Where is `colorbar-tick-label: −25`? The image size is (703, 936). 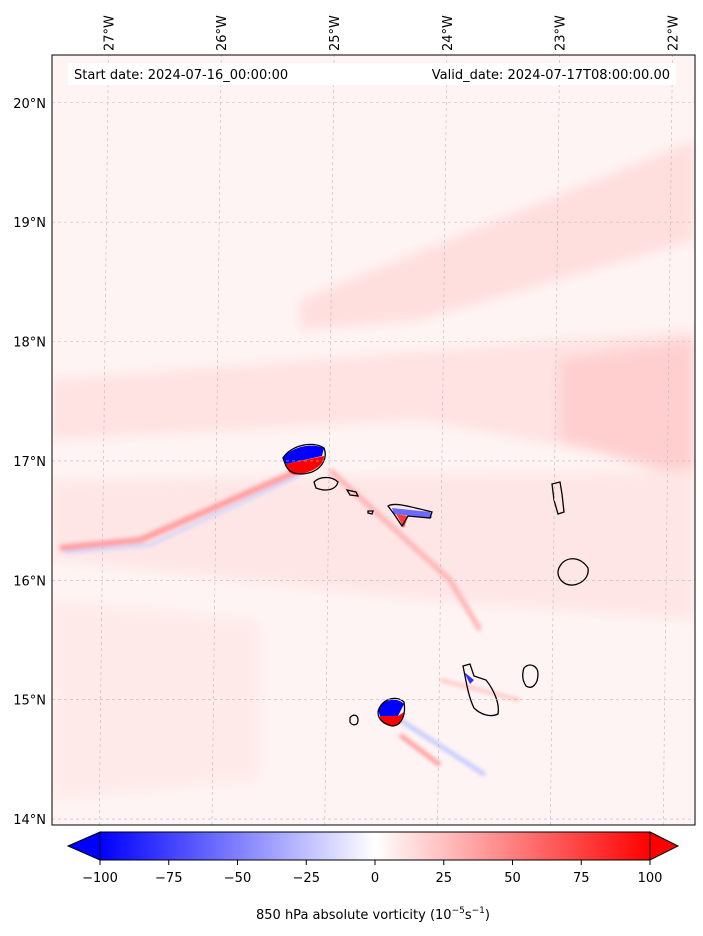
colorbar-tick-label: −25 is located at coordinates (306, 878).